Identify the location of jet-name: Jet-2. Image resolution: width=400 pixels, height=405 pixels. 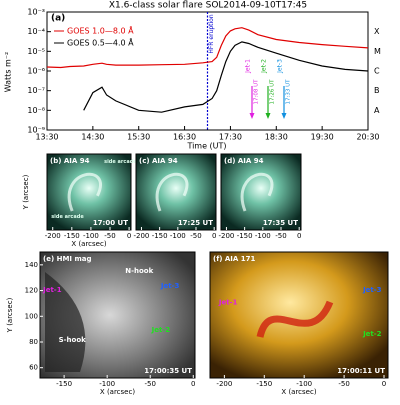
(264, 66).